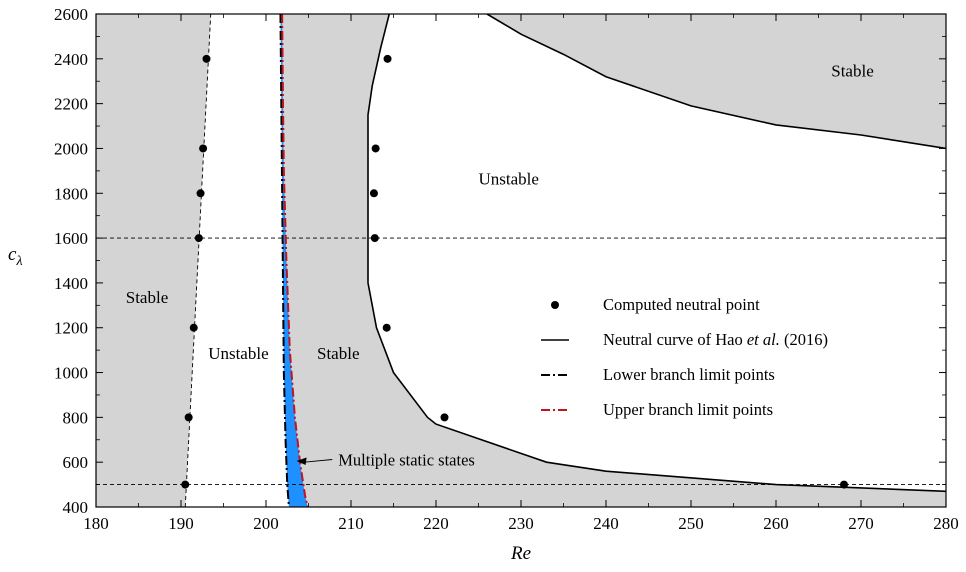 The image size is (966, 572). I want to click on region-label-0: Stable, so click(147, 297).